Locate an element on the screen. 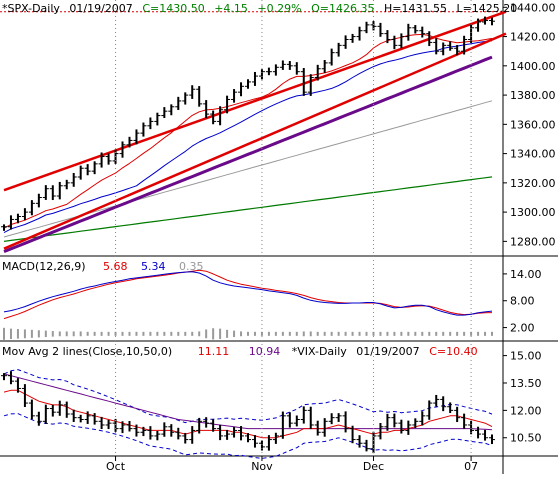 Image resolution: width=558 pixels, height=478 pixels. vix-y-tick-label-15: 15.00 is located at coordinates (526, 356).